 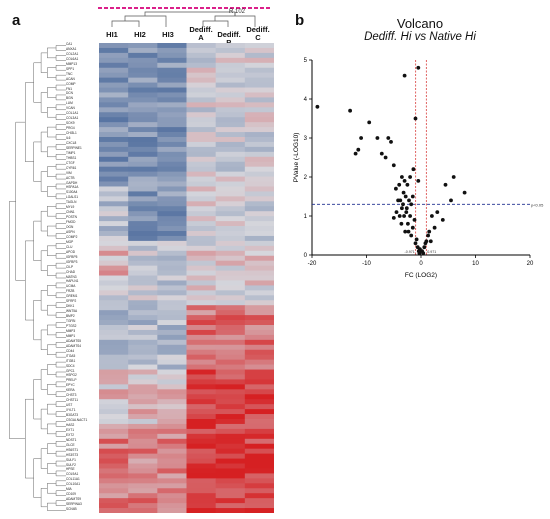 I want to click on x-tick-label: 20, so click(x=530, y=264).